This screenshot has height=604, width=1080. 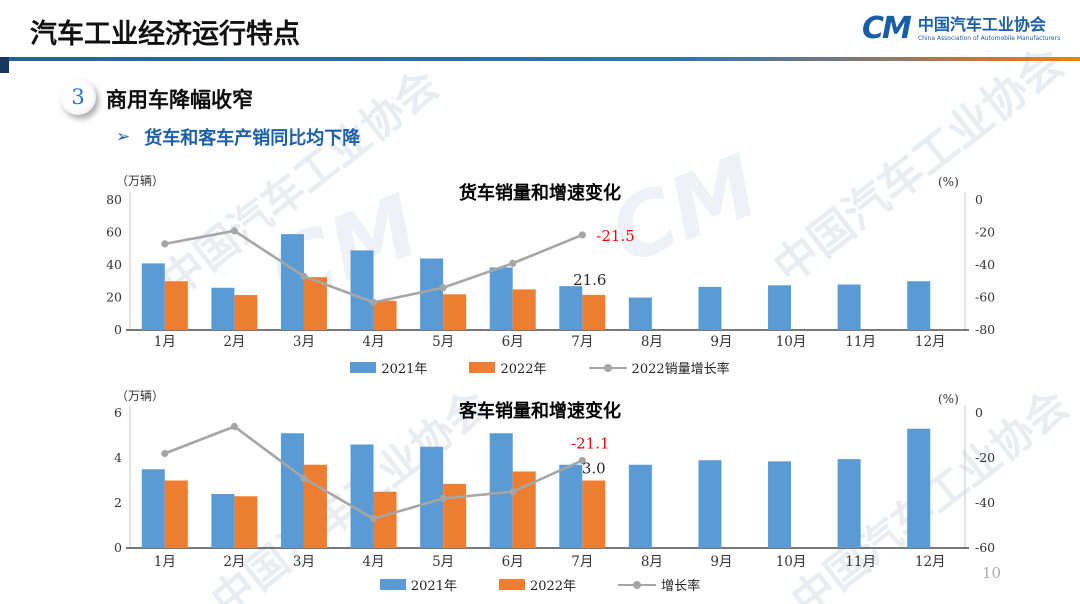 What do you see at coordinates (659, 584) in the screenshot?
I see `legend-item-growth: 增长率` at bounding box center [659, 584].